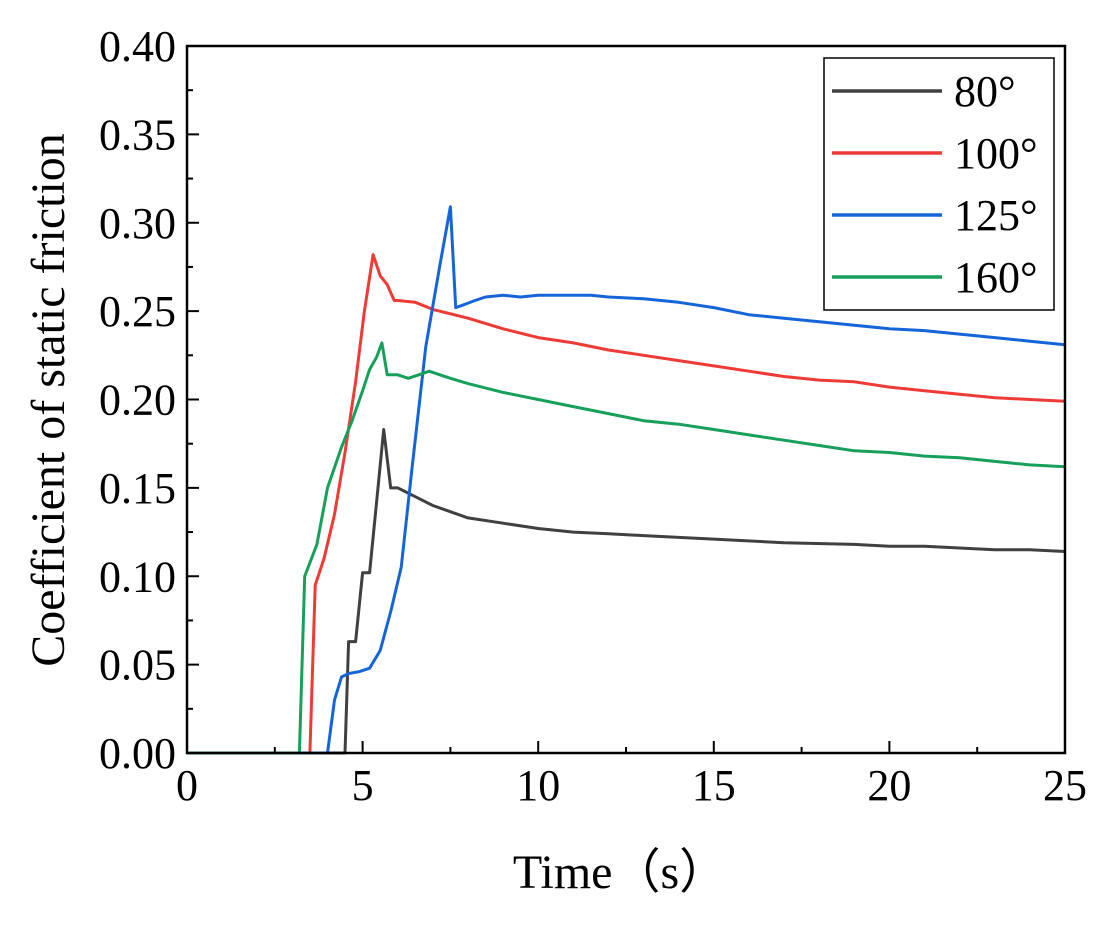 This screenshot has height=926, width=1106. I want to click on y-tick-label: 0.00, so click(137, 753).